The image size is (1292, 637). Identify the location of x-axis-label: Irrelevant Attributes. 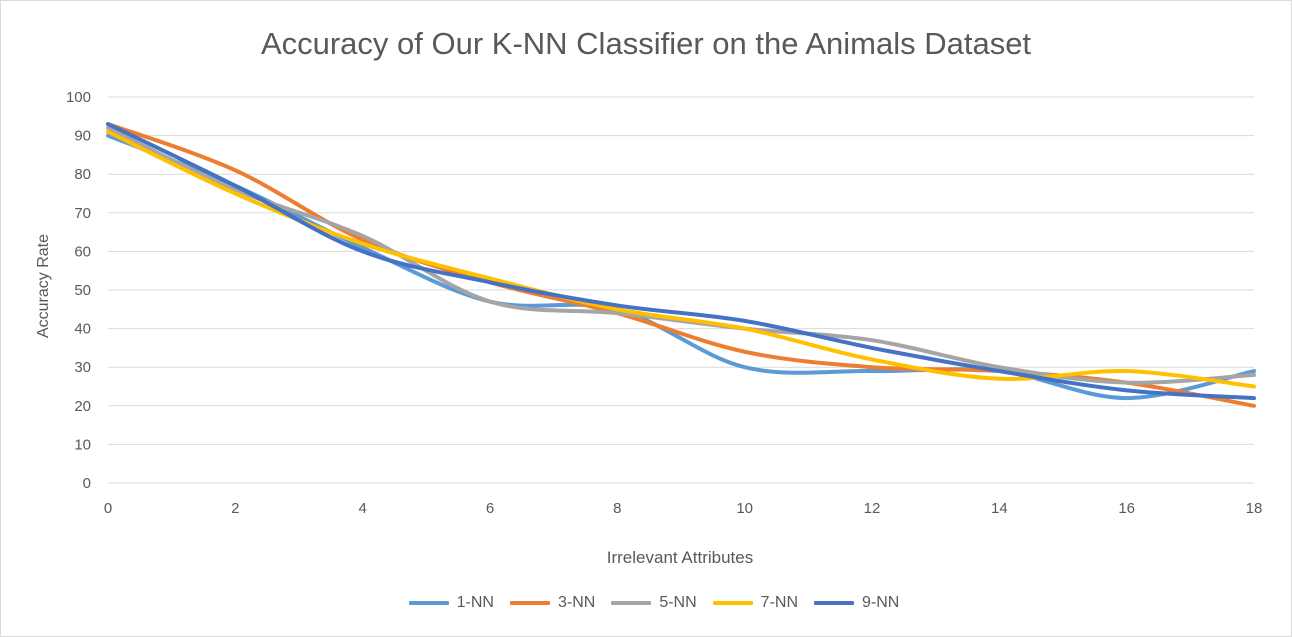
(680, 557).